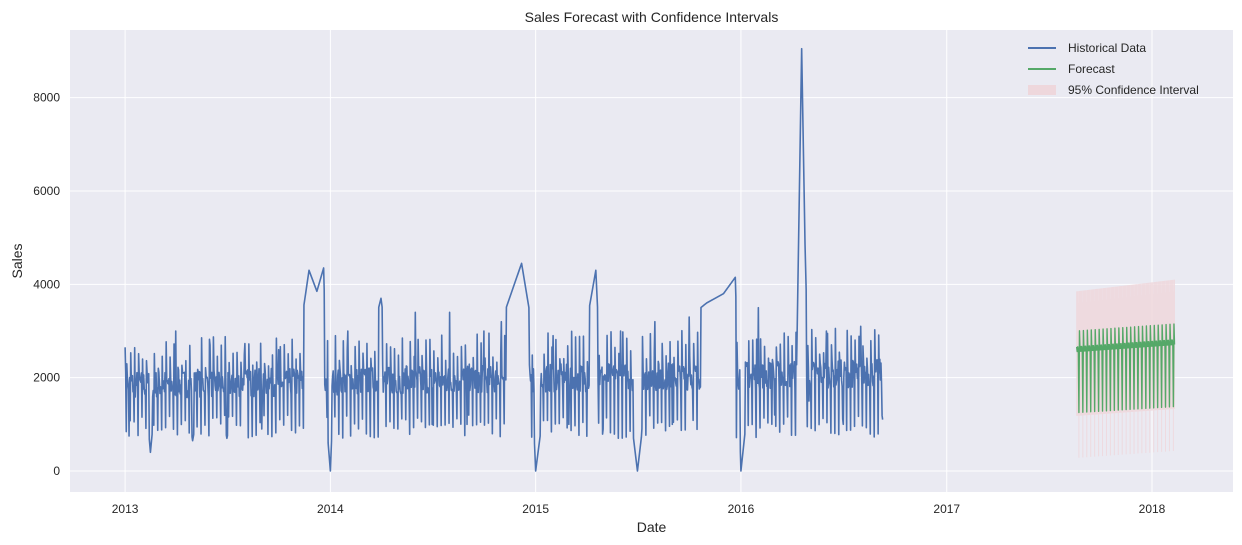 The height and width of the screenshot is (545, 1242). I want to click on forecast-line, so click(1125, 368).